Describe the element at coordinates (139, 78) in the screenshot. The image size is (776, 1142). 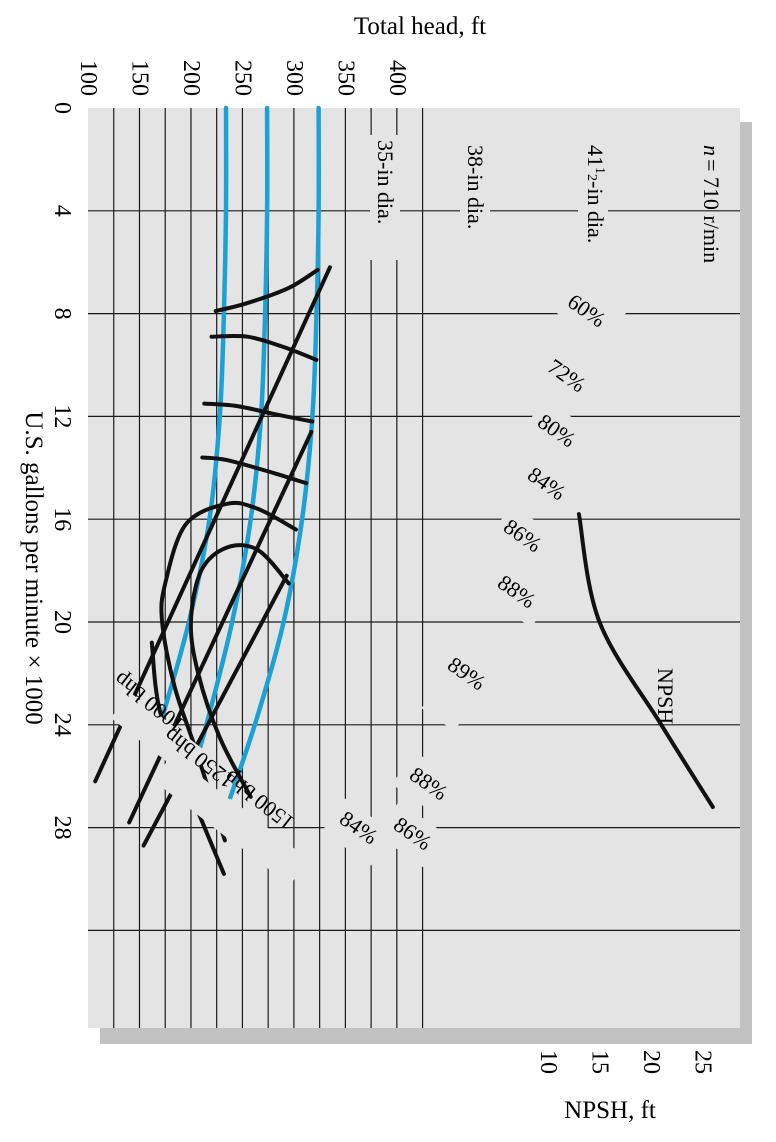
I see `head-tick-150: 150` at that location.